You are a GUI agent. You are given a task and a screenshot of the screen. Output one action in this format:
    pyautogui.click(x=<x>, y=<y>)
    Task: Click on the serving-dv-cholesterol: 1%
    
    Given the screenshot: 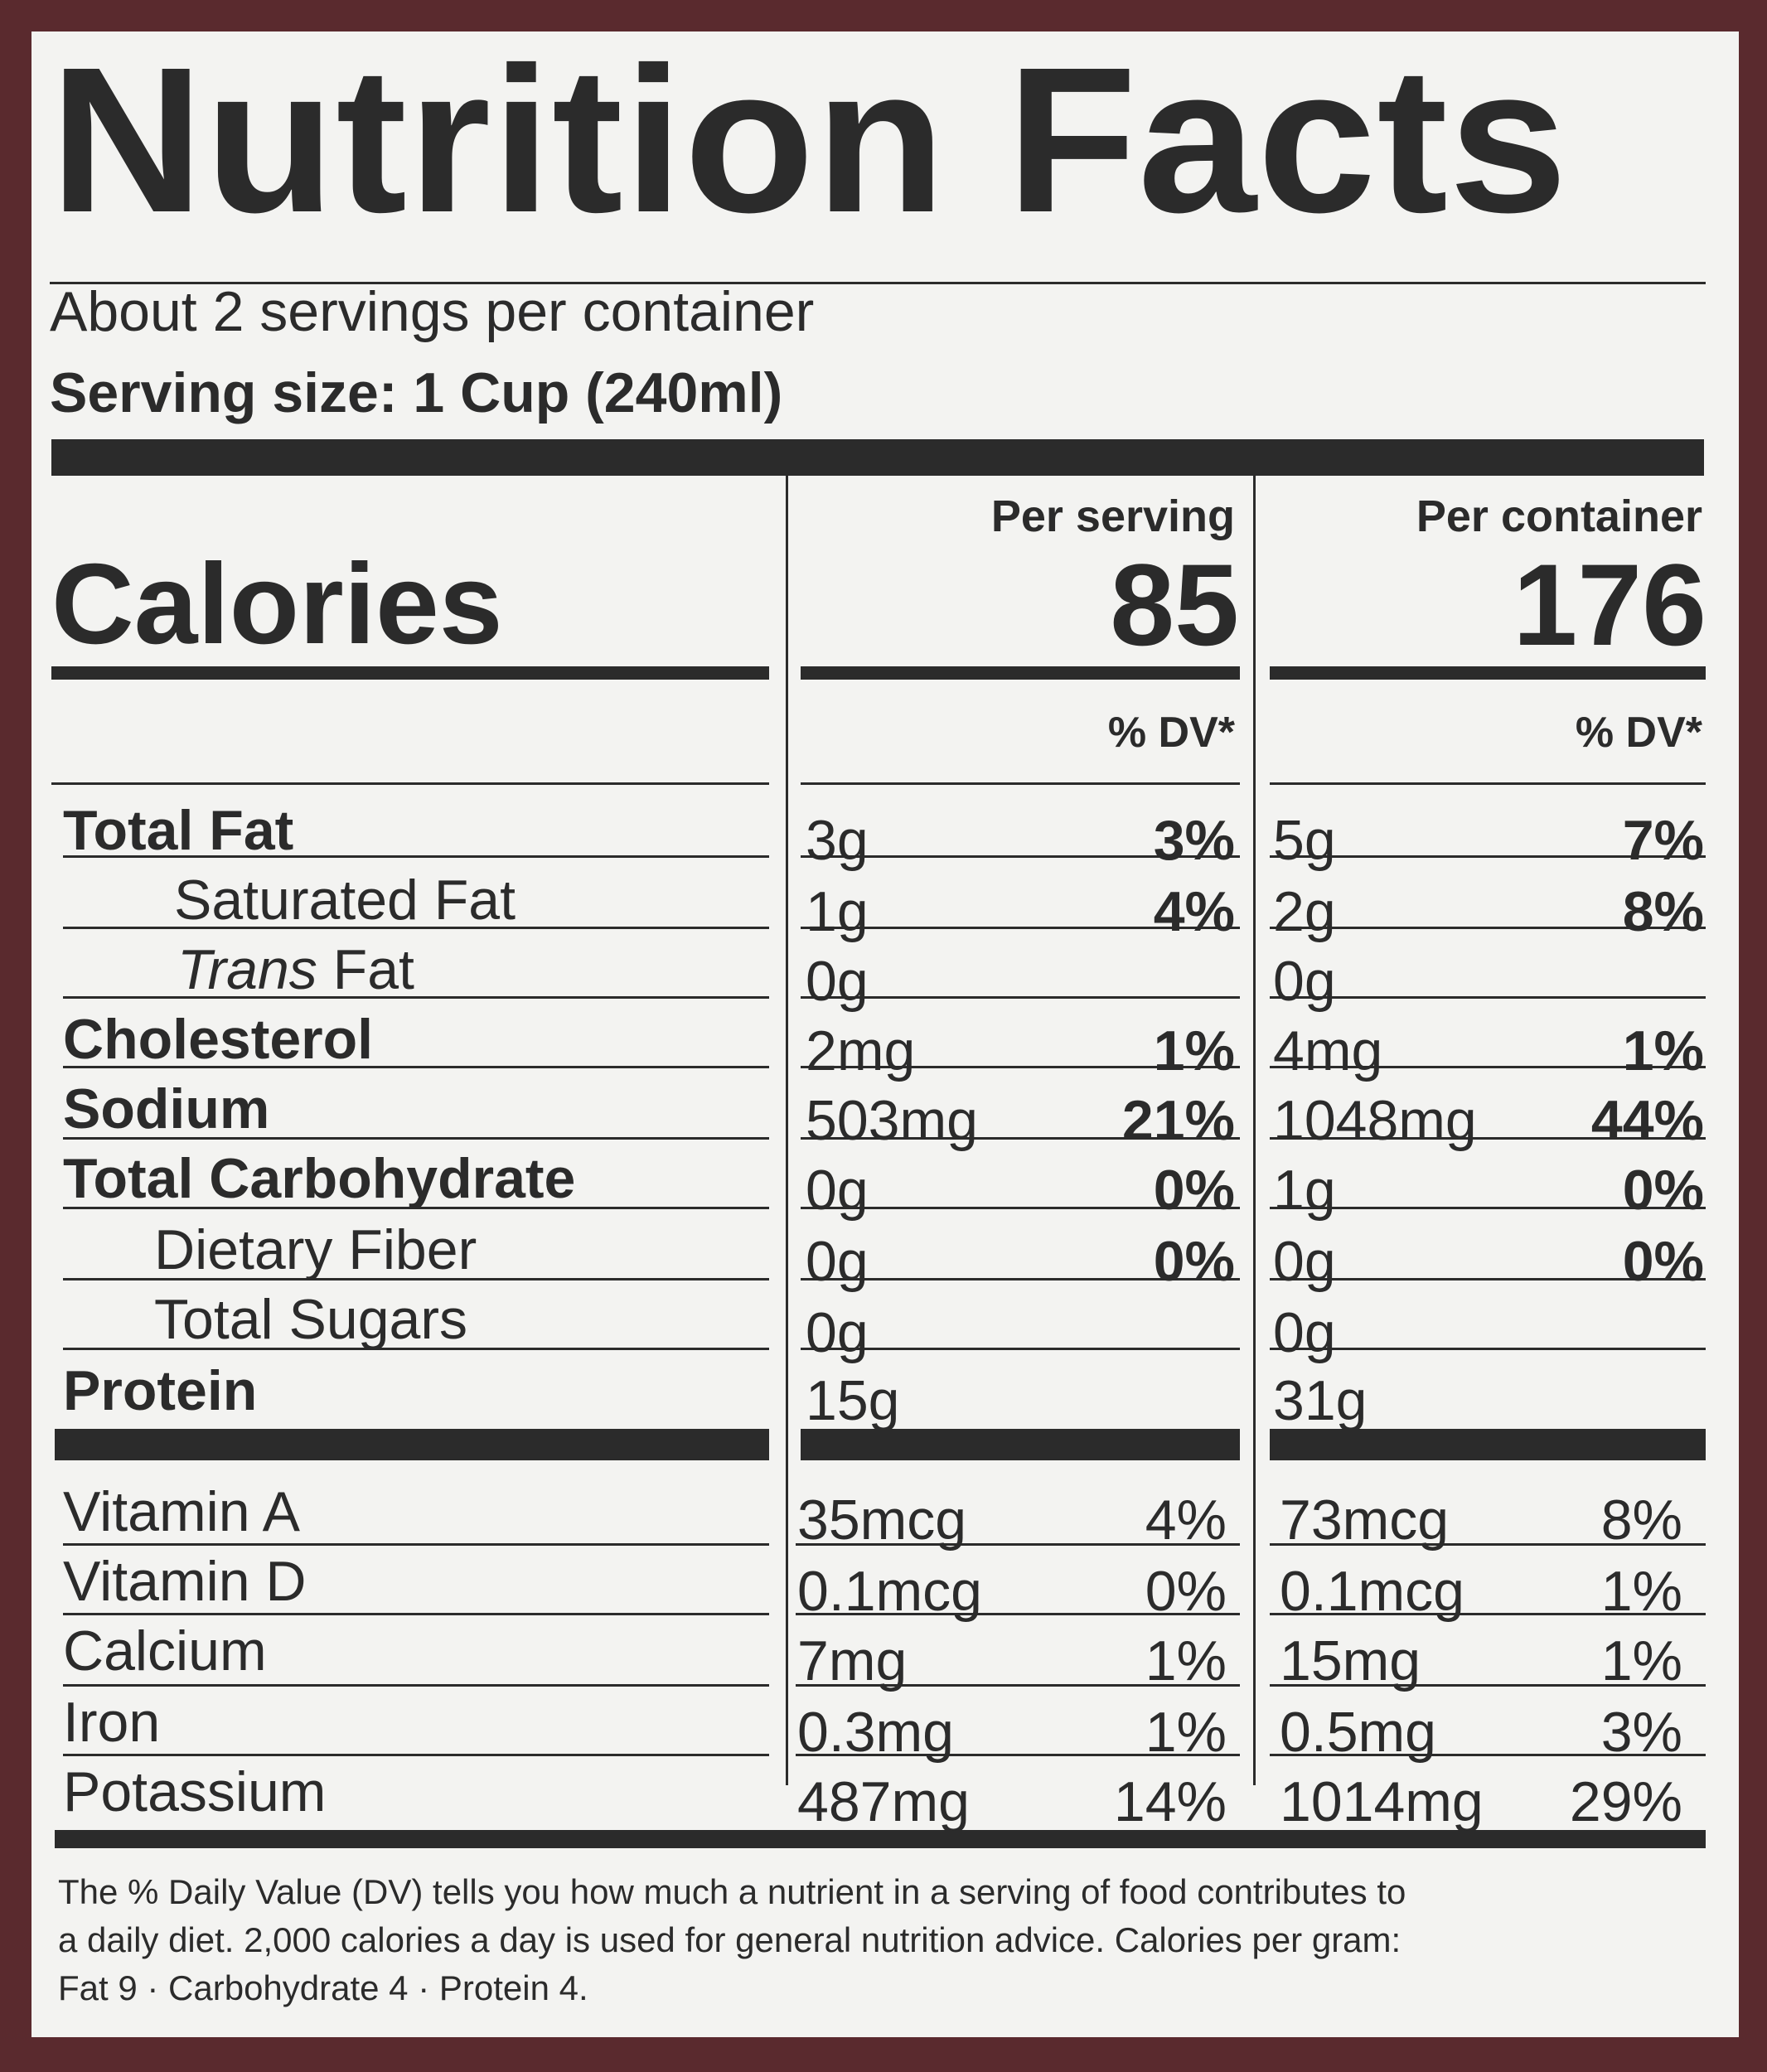 What is the action you would take?
    pyautogui.click(x=1194, y=1050)
    